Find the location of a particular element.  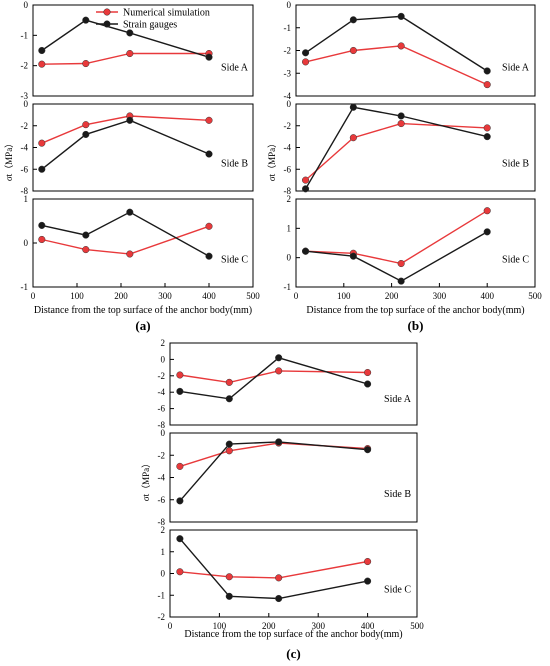

legend-label: Strain gauges is located at coordinates (150, 25).